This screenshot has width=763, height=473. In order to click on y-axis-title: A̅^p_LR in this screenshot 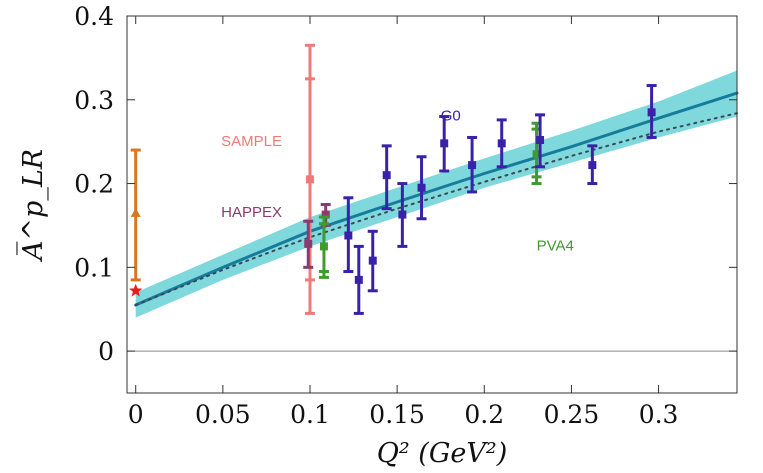, I will do `click(32, 206)`.